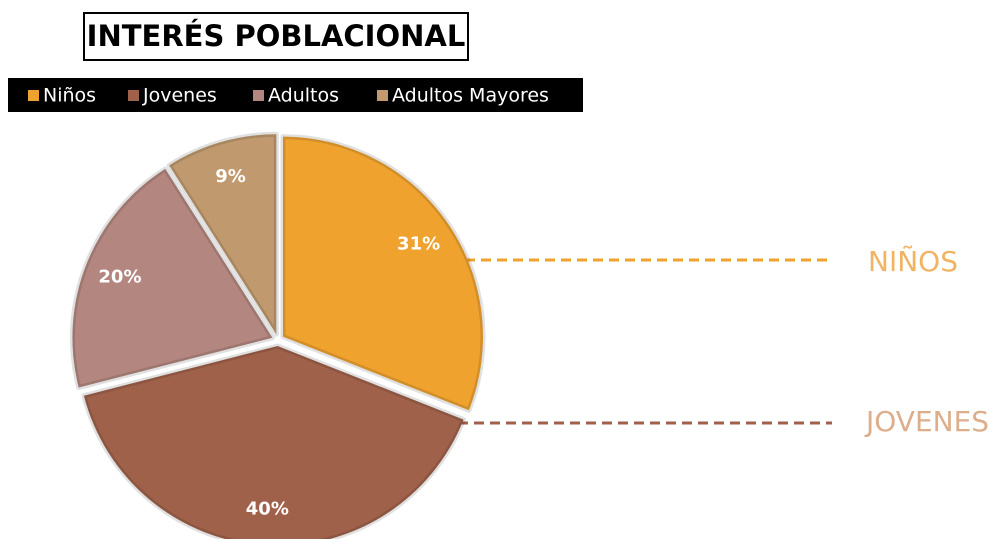 This screenshot has height=539, width=1008. Describe the element at coordinates (913, 261) in the screenshot. I see `annotation: NIÑOS` at that location.